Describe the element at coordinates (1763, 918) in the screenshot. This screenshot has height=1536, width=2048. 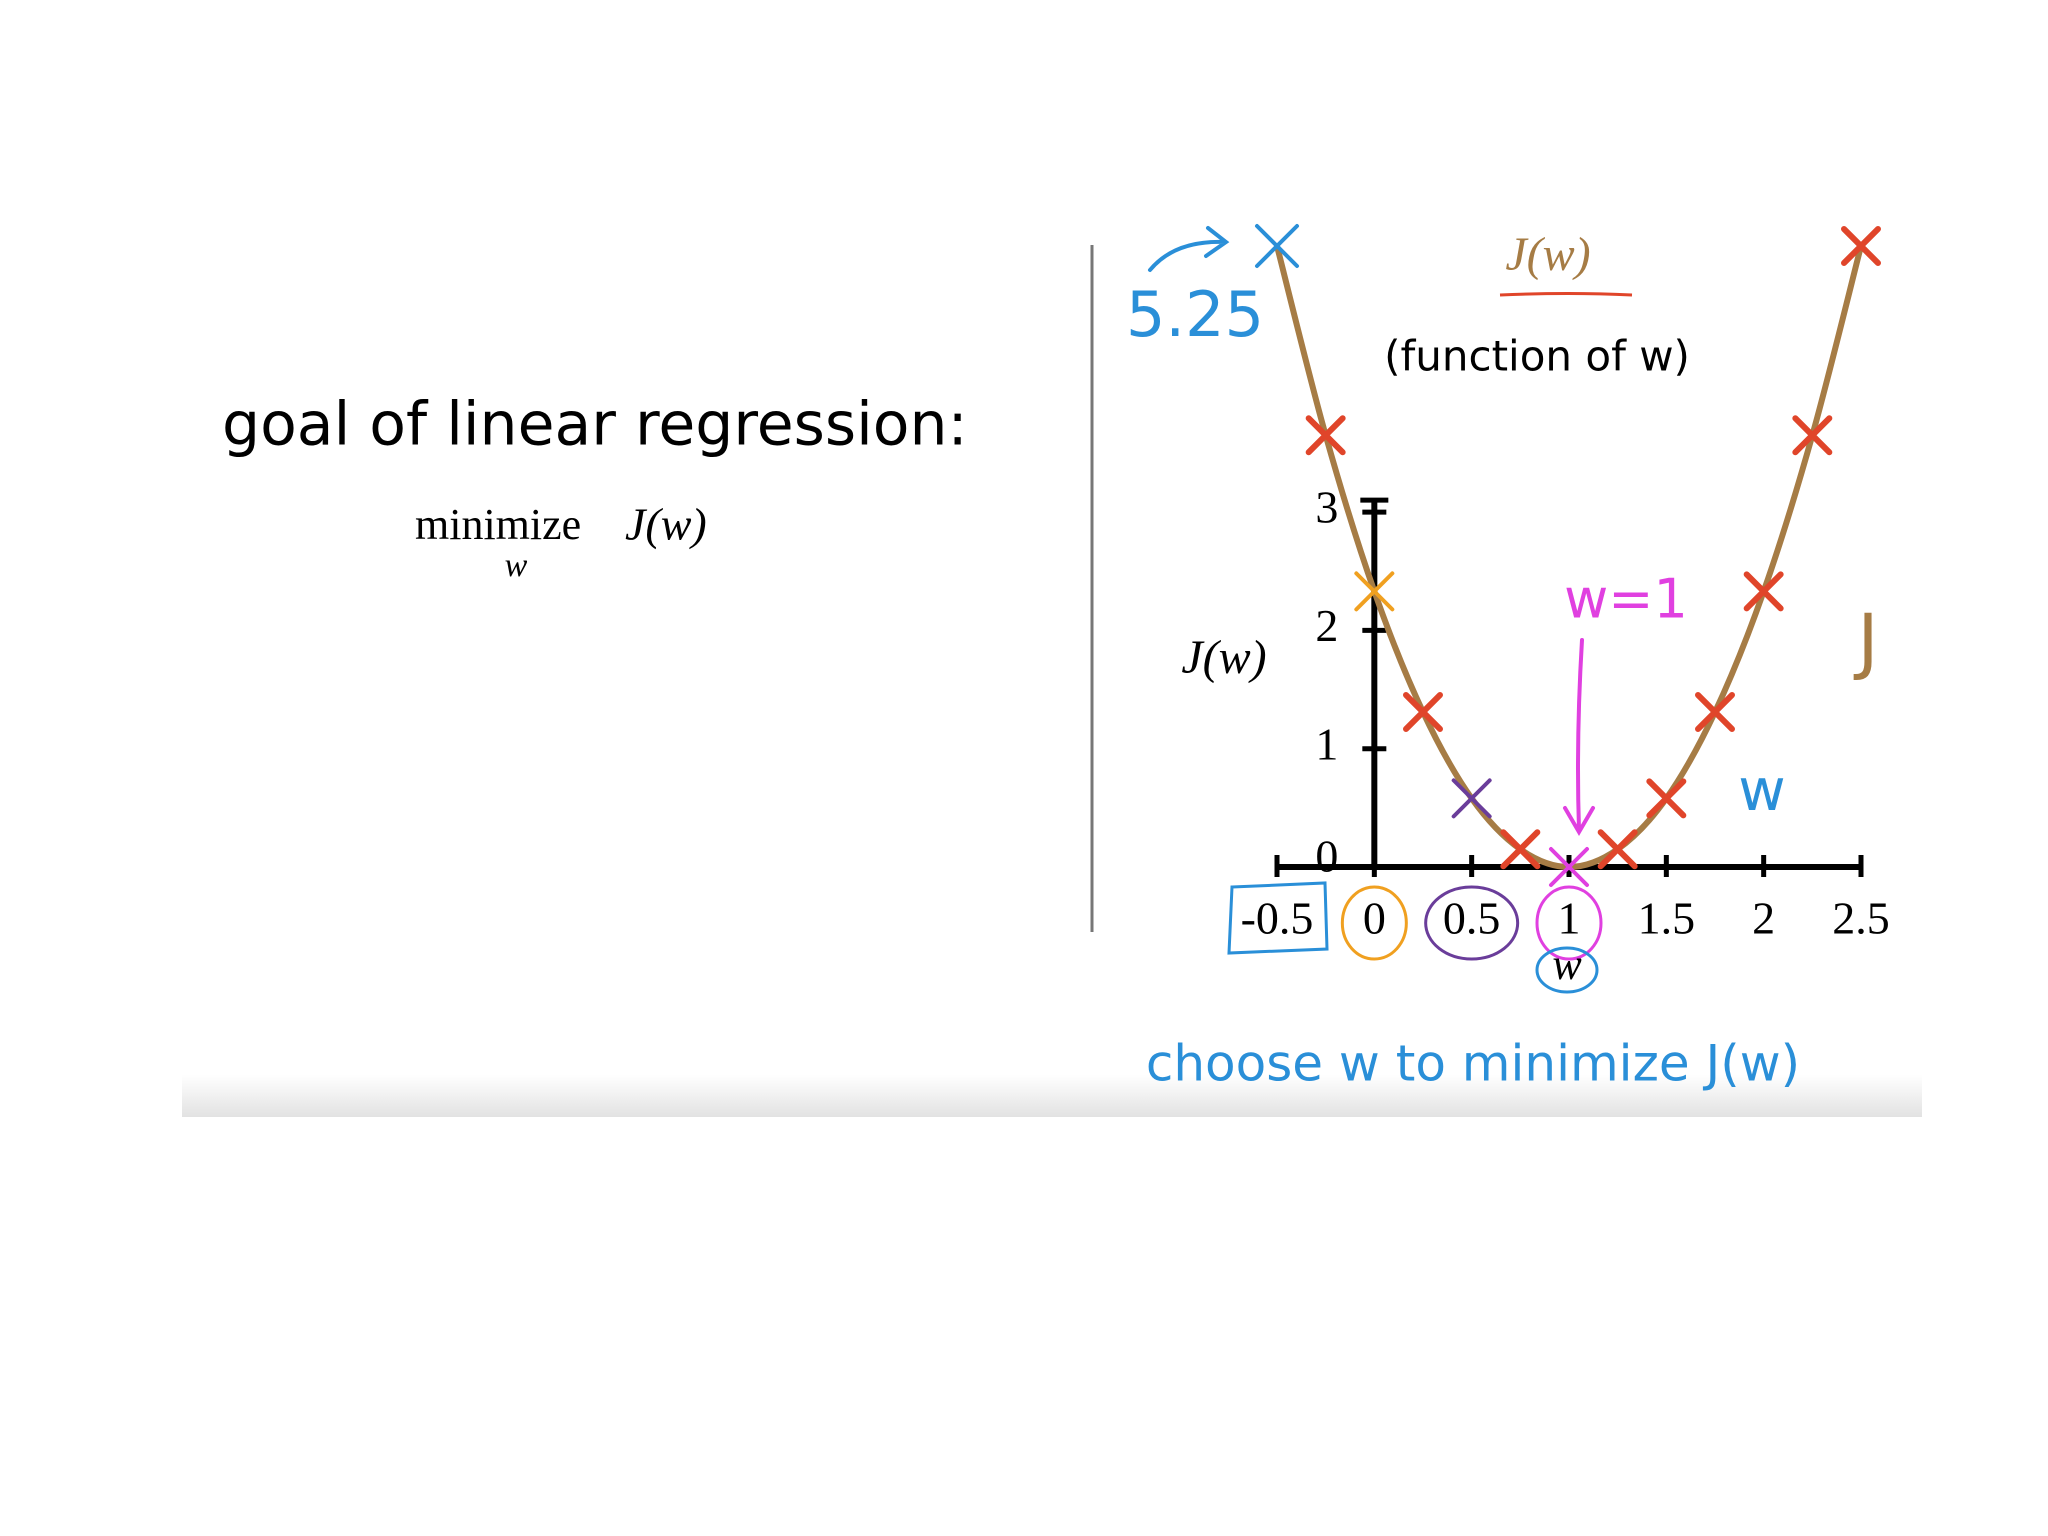
I see `x-tick-label: 2` at that location.